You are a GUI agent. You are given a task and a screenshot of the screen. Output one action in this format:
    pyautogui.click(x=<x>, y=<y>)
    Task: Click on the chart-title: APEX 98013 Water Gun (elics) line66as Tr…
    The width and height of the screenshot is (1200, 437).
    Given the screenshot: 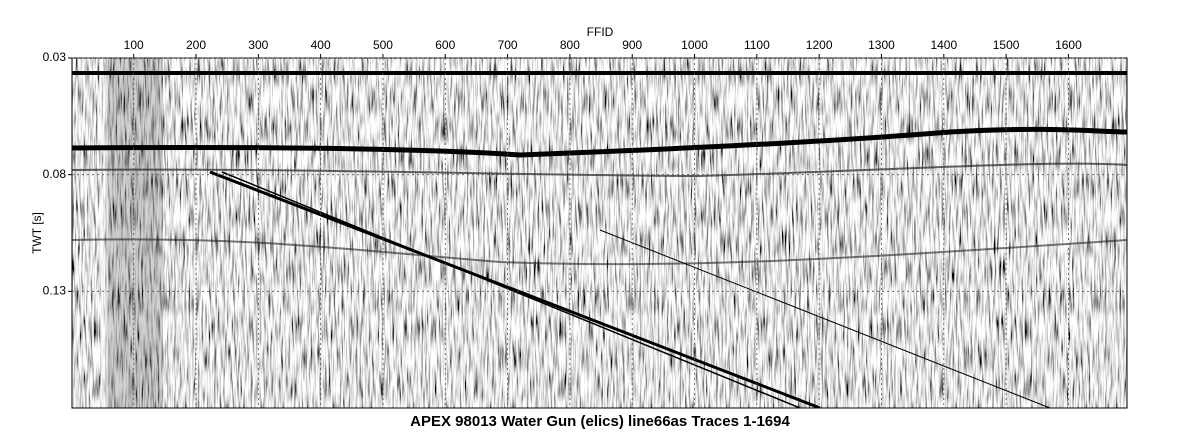 What is the action you would take?
    pyautogui.click(x=600, y=421)
    